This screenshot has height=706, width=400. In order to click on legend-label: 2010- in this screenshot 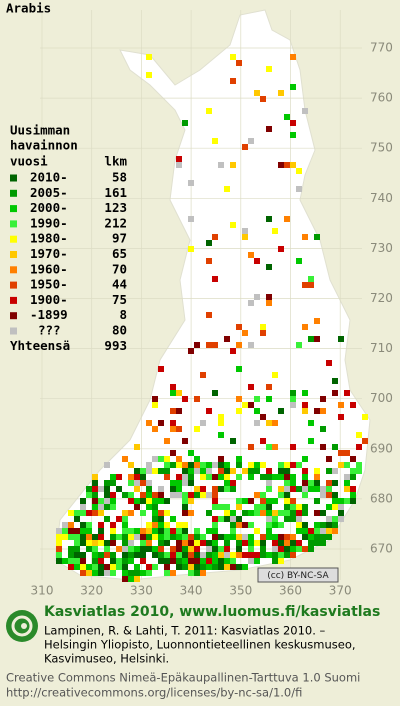, I will do `click(49, 177)`.